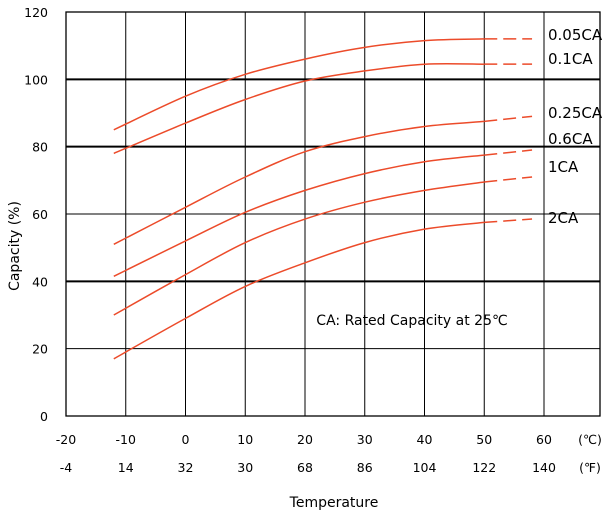 This screenshot has width=604, height=513. What do you see at coordinates (245, 439) in the screenshot?
I see `x-tick-label-celsius: 10` at bounding box center [245, 439].